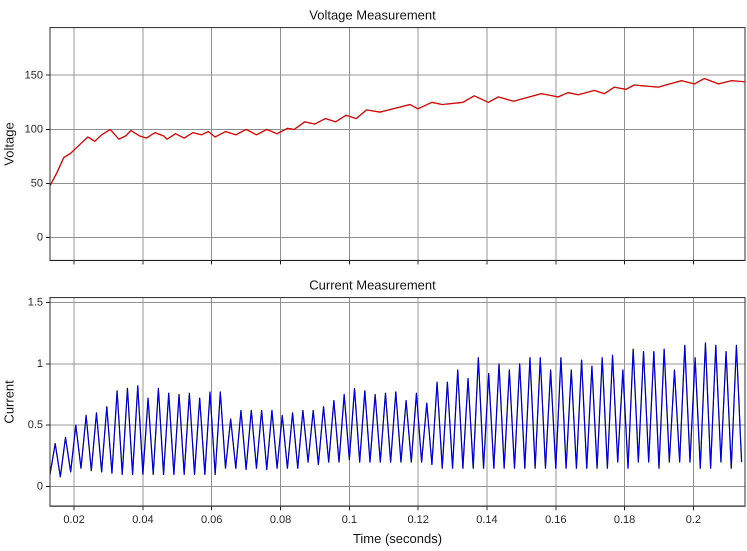 The image size is (747, 551). What do you see at coordinates (35, 425) in the screenshot?
I see `y-tick-label: 0.5` at bounding box center [35, 425].